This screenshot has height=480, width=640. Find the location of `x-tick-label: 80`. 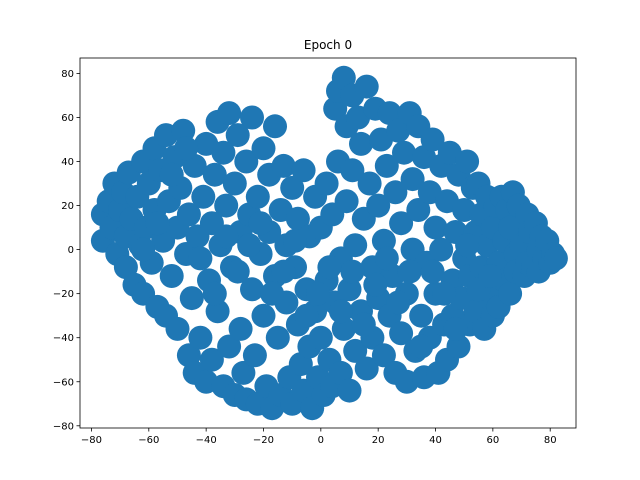

x-tick-label: 80 is located at coordinates (550, 440).